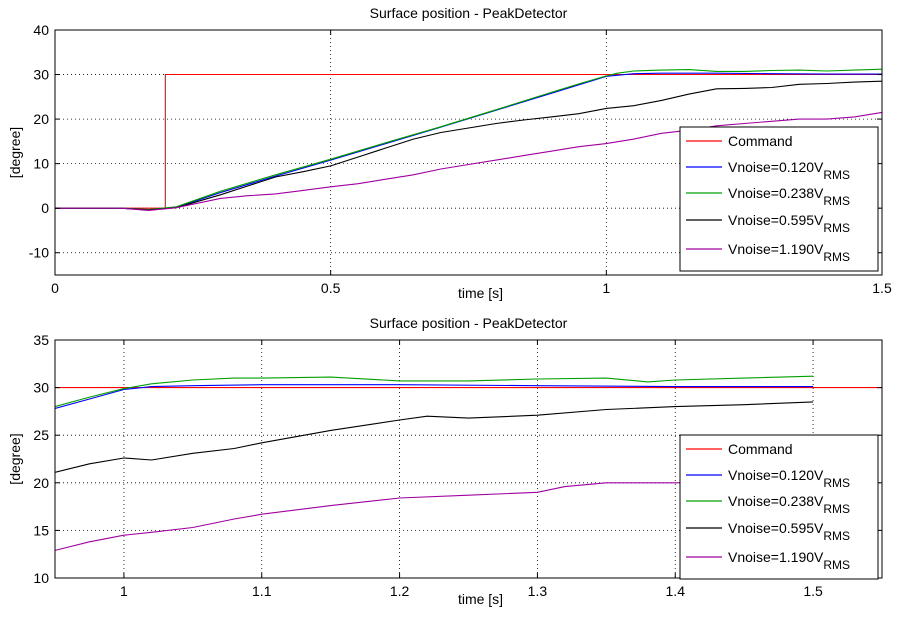 The width and height of the screenshot is (899, 617). I want to click on x-tick-label: 1.3, so click(538, 591).